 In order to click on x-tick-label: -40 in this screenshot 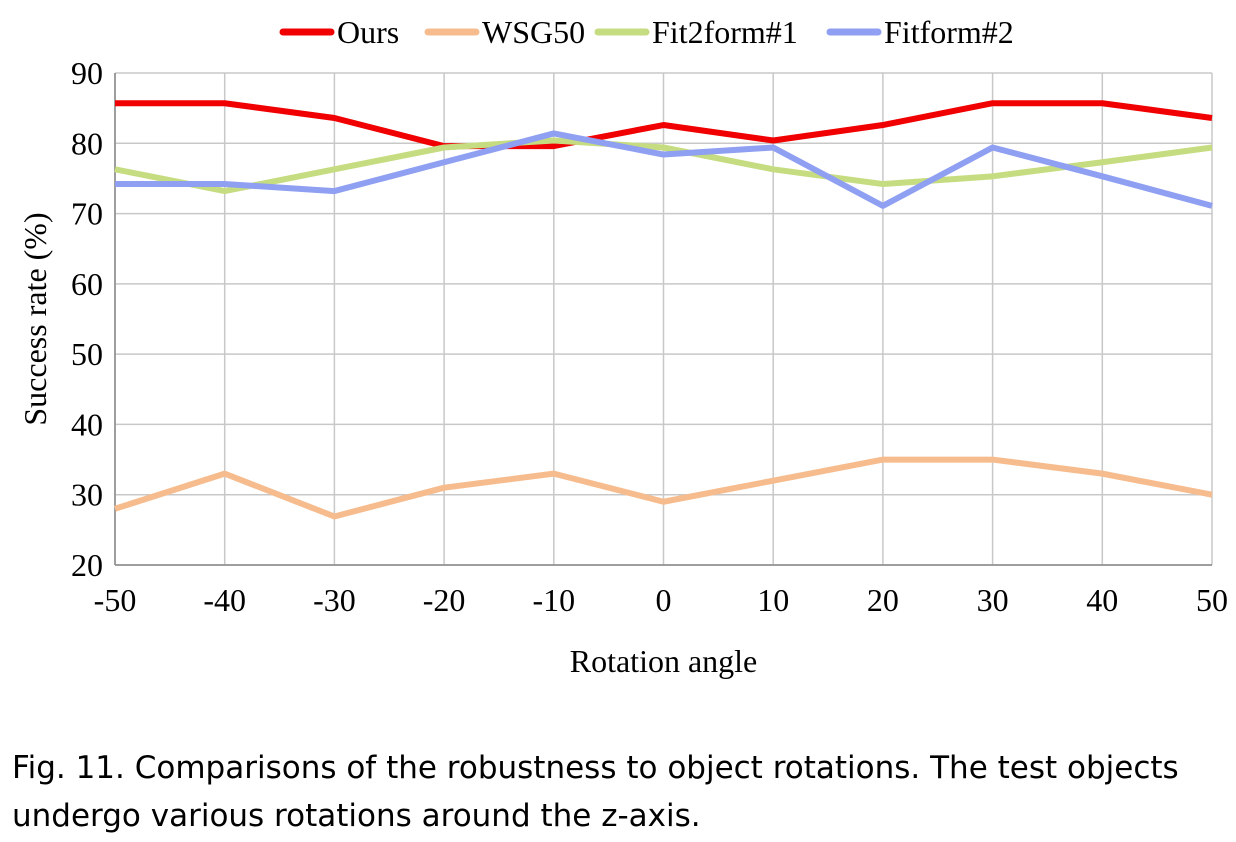, I will do `click(224, 600)`.